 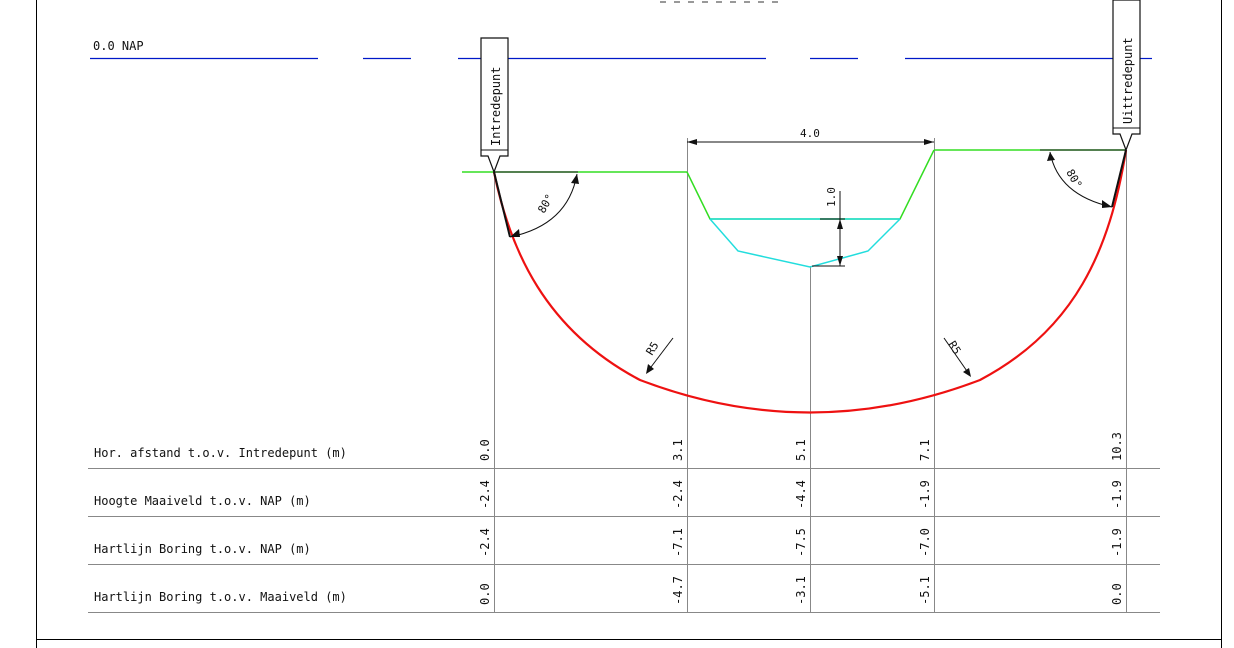 What do you see at coordinates (692, 142) in the screenshot?
I see `width-arrow-left` at bounding box center [692, 142].